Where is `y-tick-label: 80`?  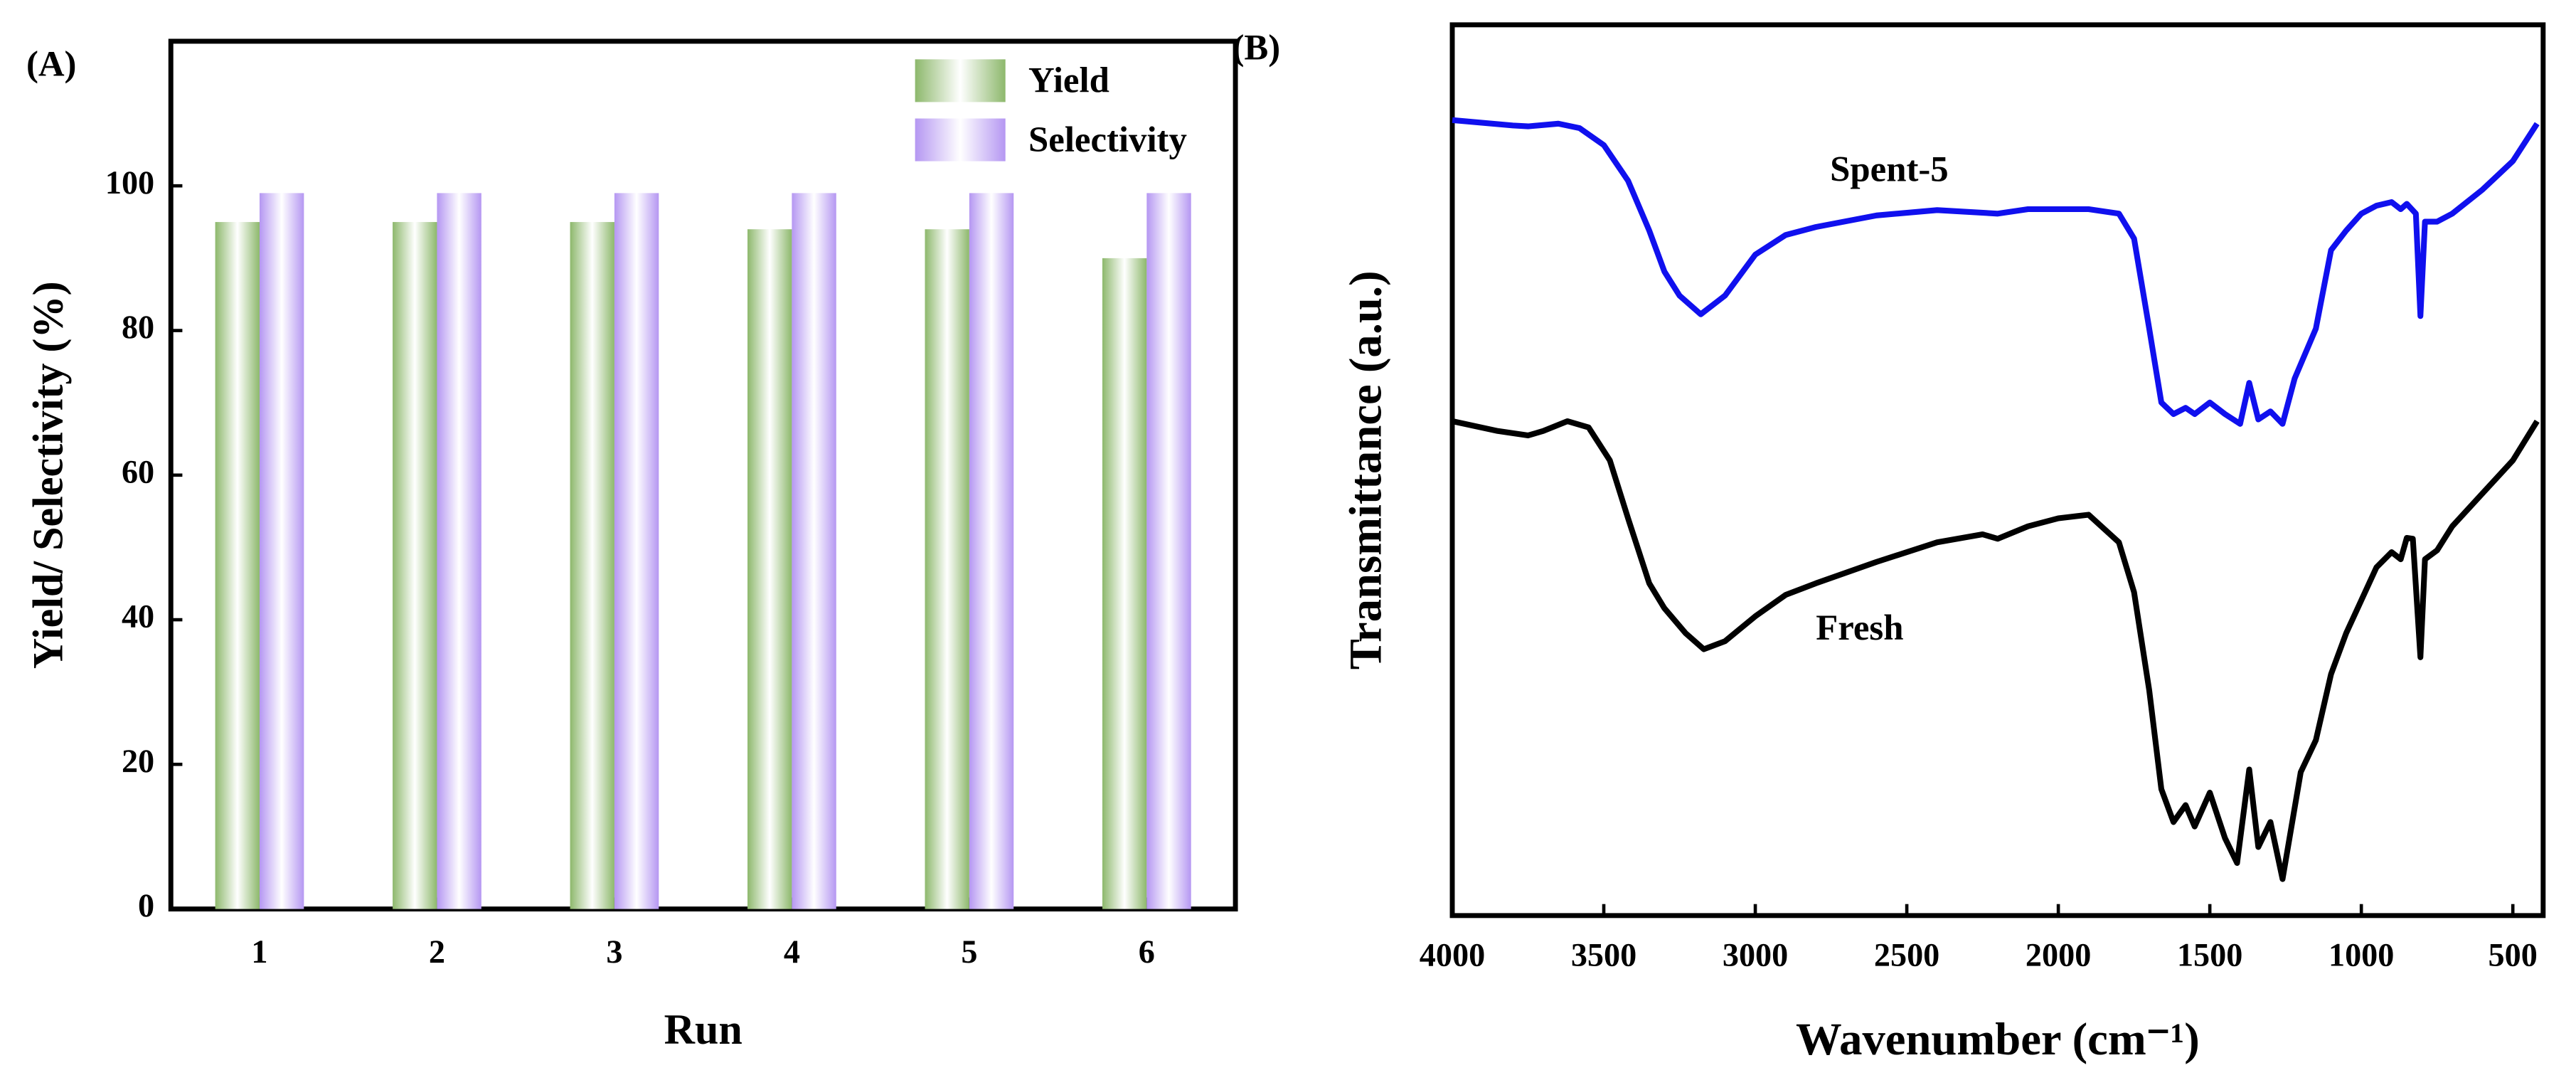
y-tick-label: 80 is located at coordinates (138, 327).